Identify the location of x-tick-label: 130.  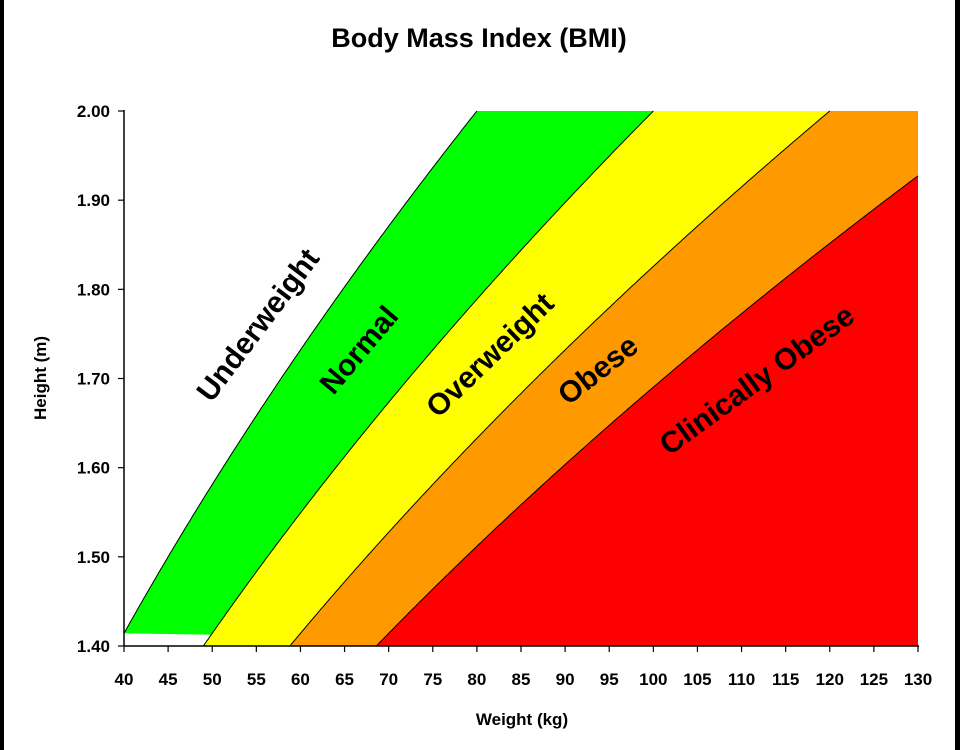
(918, 679).